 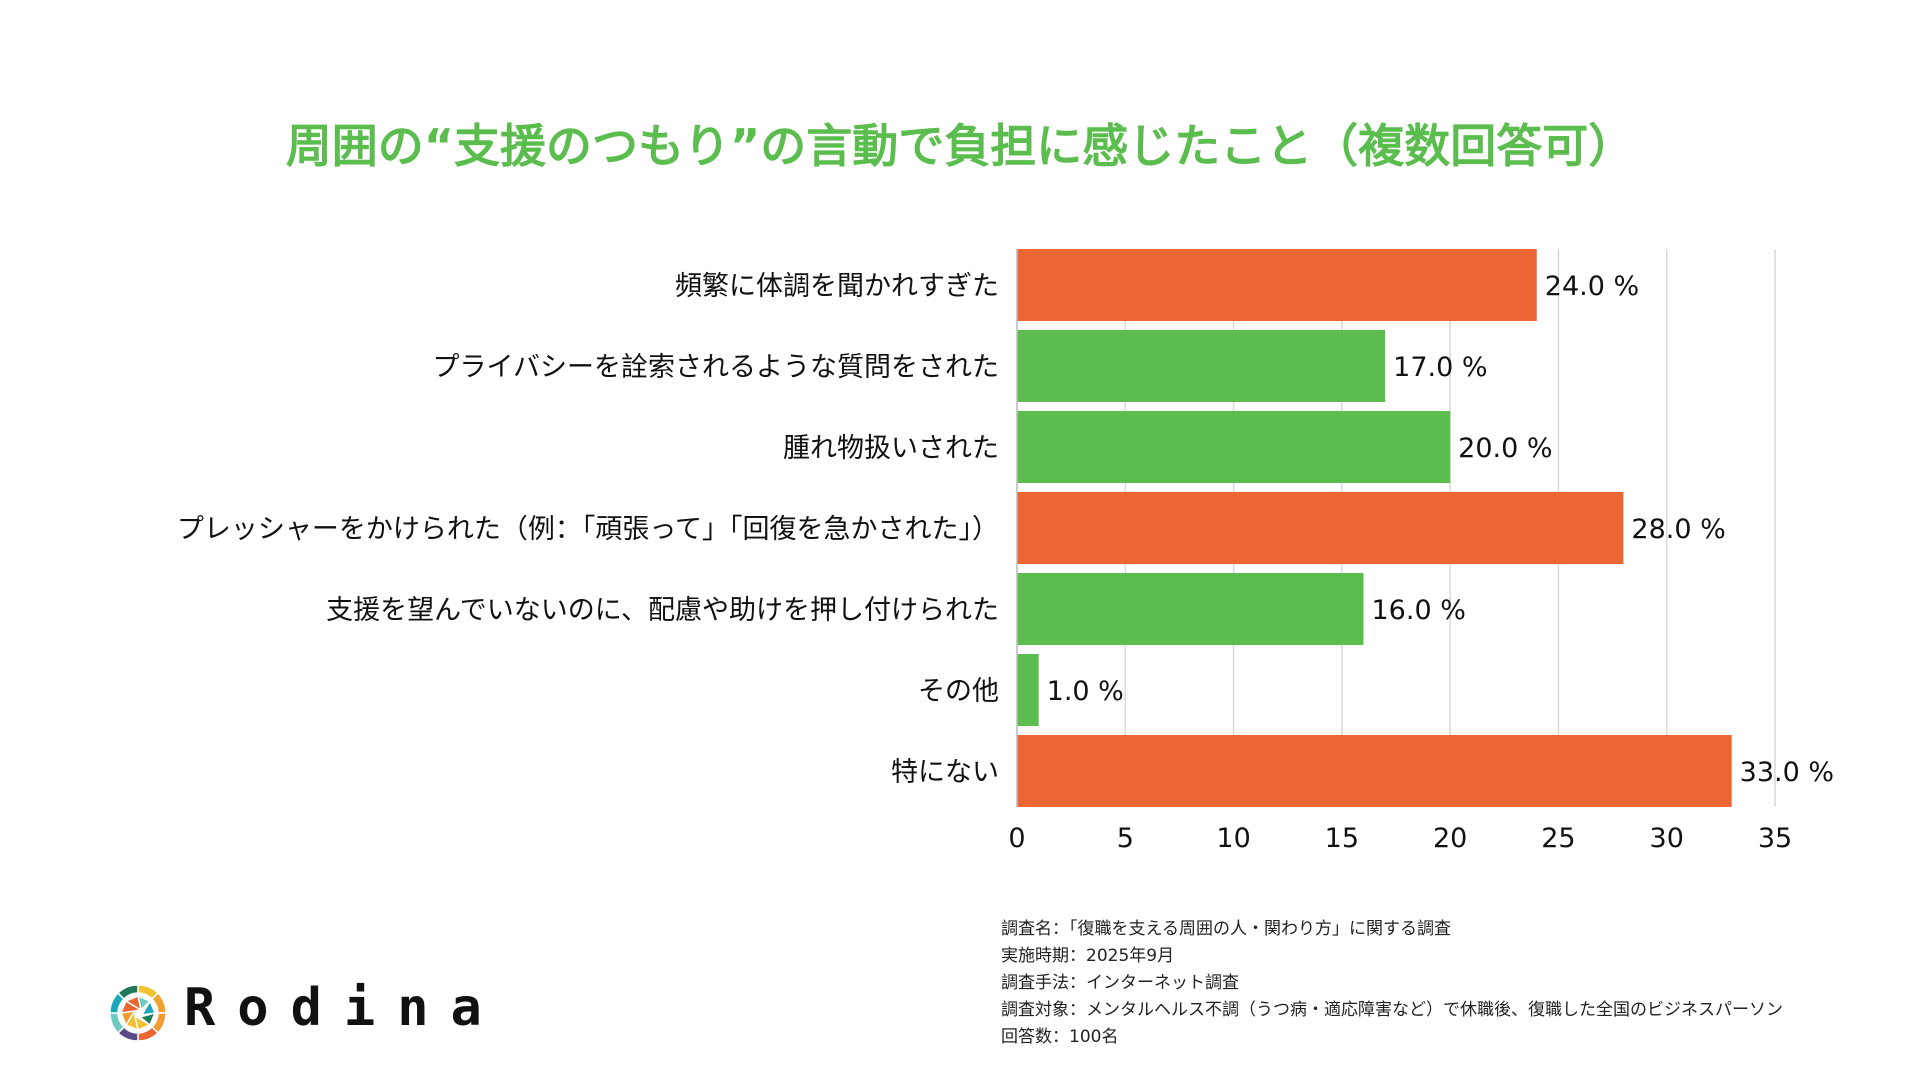 What do you see at coordinates (1085, 691) in the screenshot?
I see `data-label: 1.0 %` at bounding box center [1085, 691].